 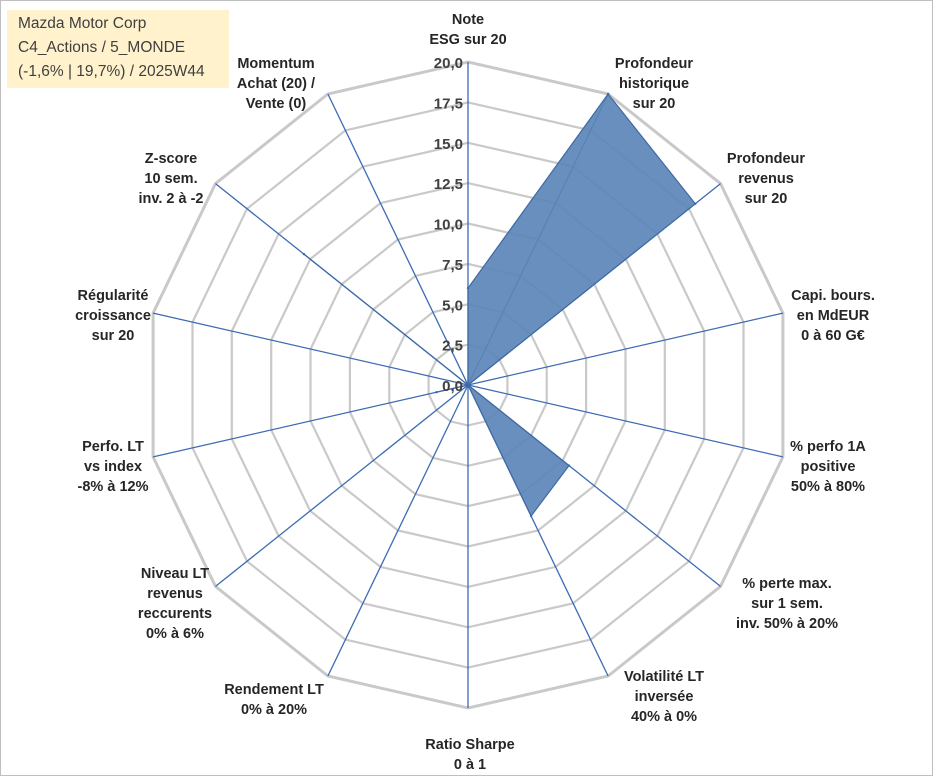 What do you see at coordinates (766, 179) in the screenshot?
I see `category-label: Profondeur revenus sur 20` at bounding box center [766, 179].